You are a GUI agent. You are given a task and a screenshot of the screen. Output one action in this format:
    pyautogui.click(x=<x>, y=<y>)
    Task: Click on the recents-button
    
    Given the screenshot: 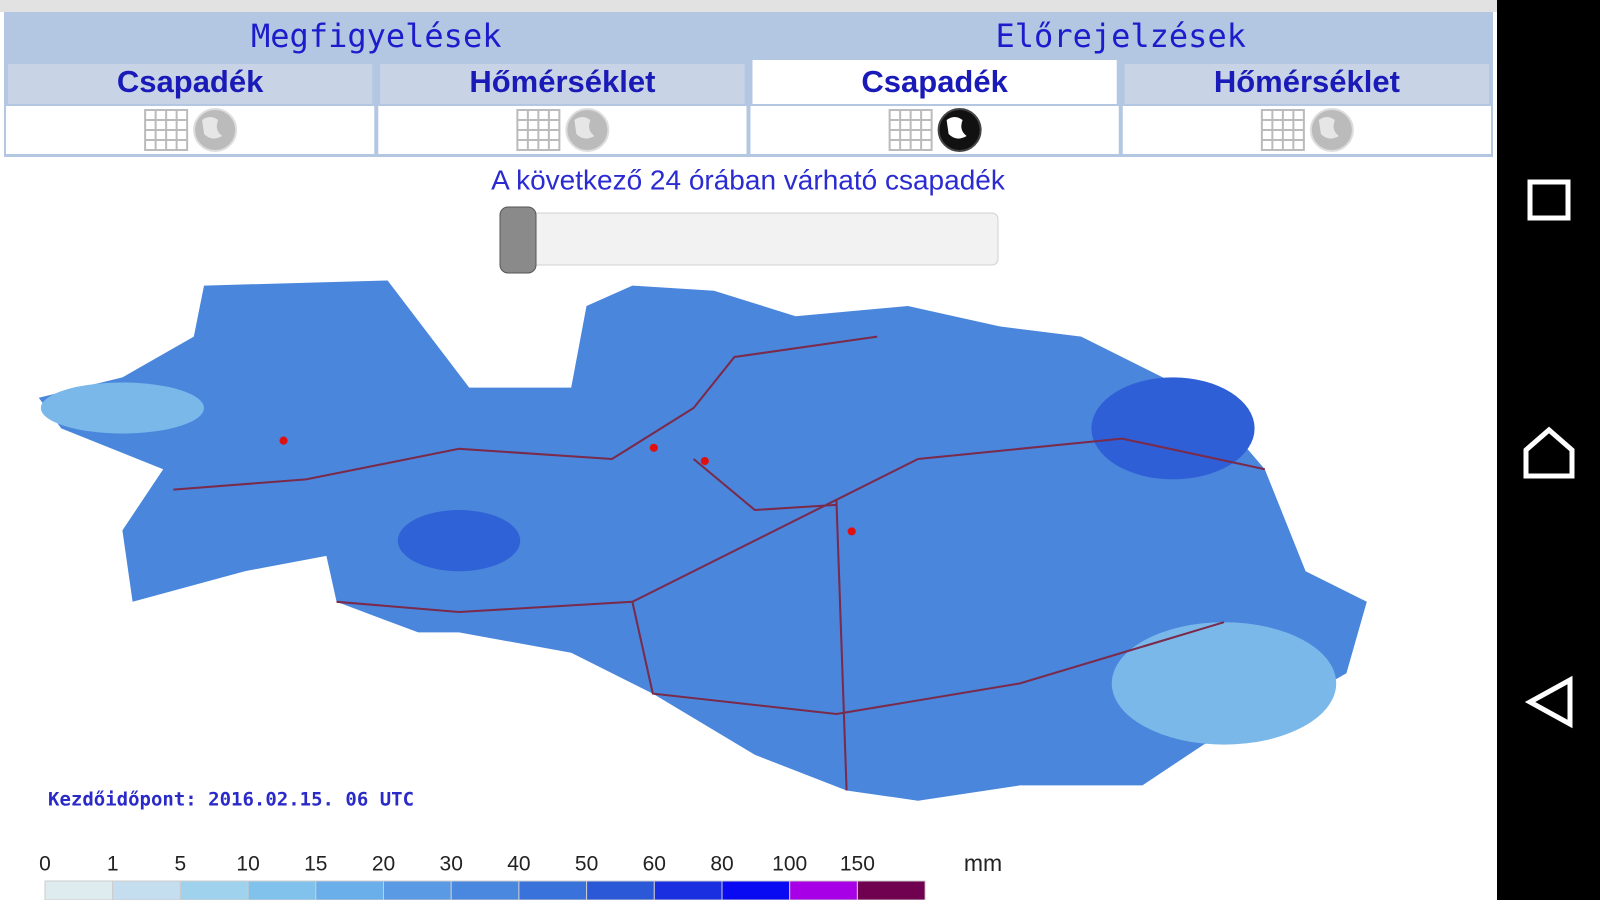 What is the action you would take?
    pyautogui.click(x=1549, y=200)
    